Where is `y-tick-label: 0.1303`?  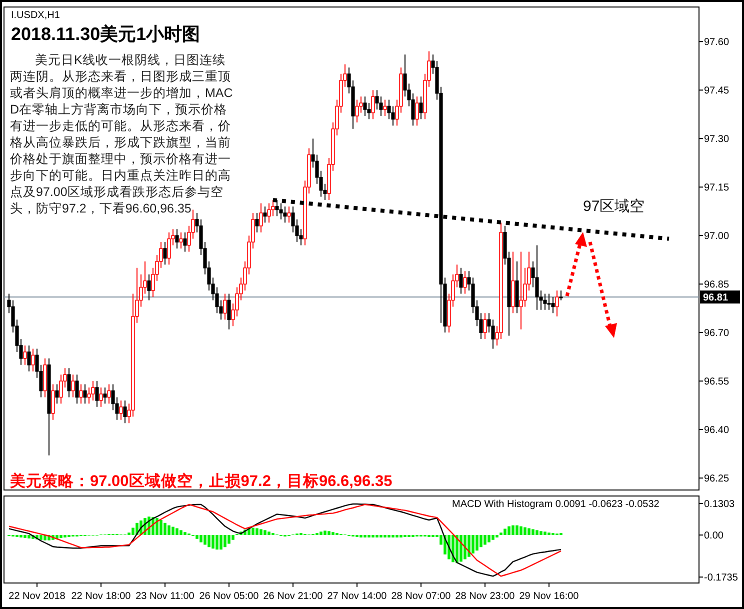
y-tick-label: 0.1303 is located at coordinates (720, 504).